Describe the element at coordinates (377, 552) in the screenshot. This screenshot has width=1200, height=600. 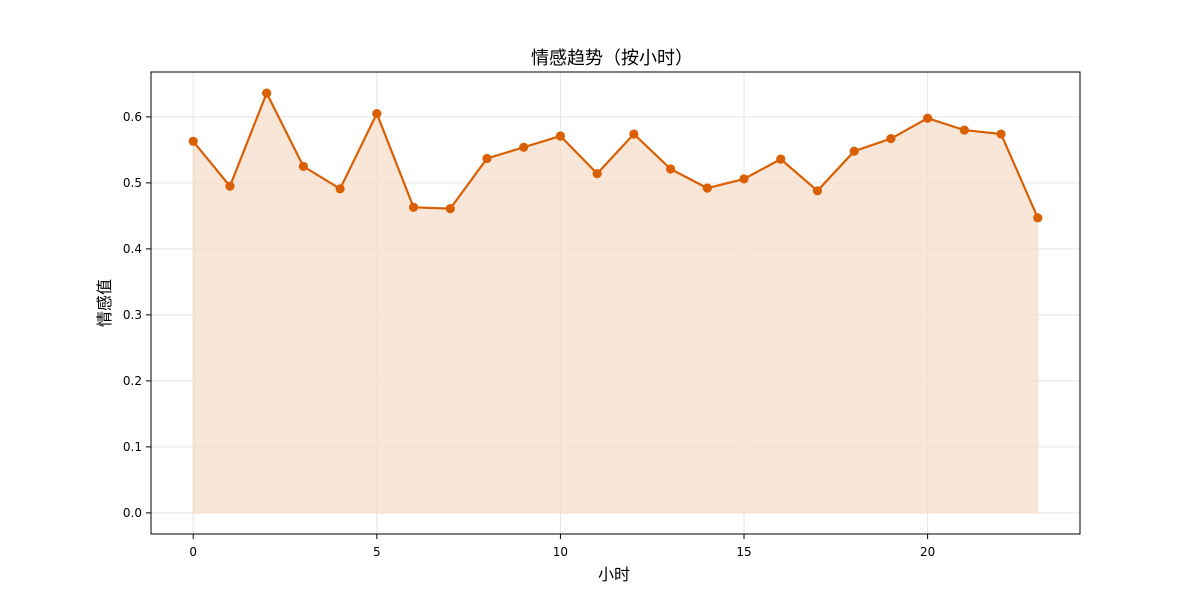
I see `x-tick-label: 5` at that location.